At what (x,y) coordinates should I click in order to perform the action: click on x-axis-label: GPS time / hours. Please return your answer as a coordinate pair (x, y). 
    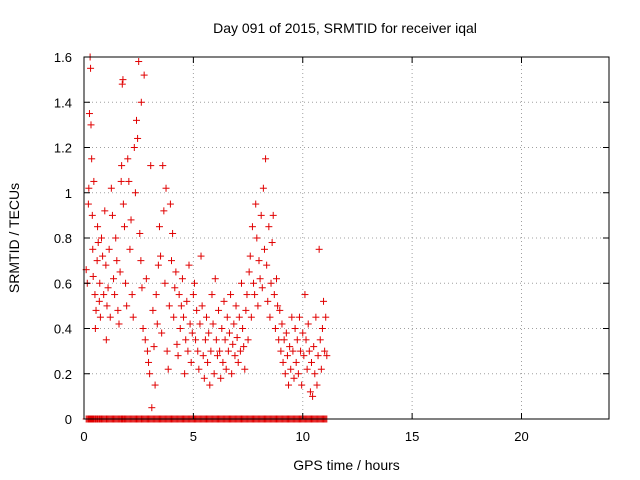
    Looking at the image, I should click on (346, 465).